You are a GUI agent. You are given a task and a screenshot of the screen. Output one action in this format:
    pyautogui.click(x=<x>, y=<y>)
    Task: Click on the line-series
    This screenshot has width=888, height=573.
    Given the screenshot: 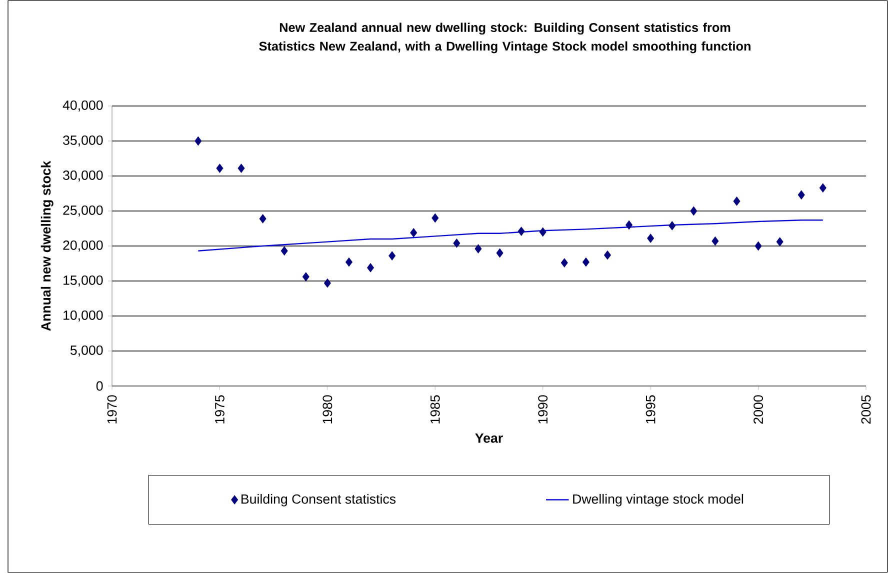 What is the action you would take?
    pyautogui.click(x=511, y=235)
    